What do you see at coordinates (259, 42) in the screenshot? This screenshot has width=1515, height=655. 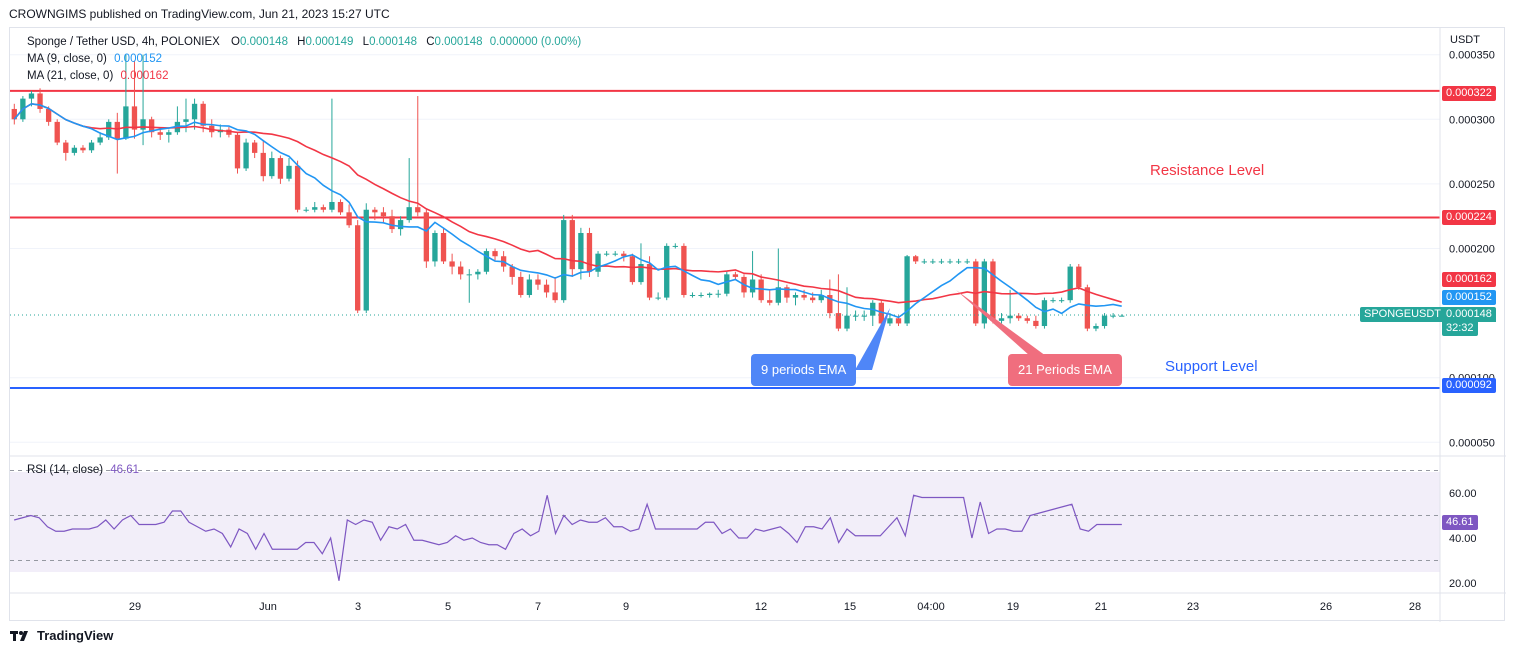 I see `ohlc-open: O0.000148` at bounding box center [259, 42].